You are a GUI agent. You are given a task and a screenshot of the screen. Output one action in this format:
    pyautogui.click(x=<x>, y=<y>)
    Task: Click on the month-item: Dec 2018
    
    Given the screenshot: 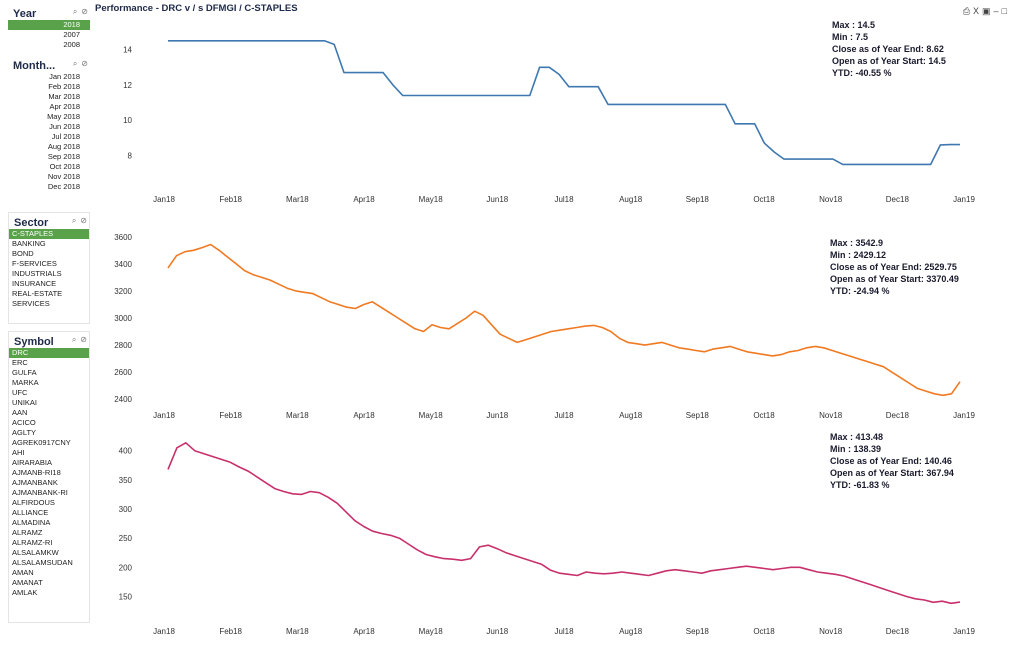 What is the action you would take?
    pyautogui.click(x=63, y=186)
    